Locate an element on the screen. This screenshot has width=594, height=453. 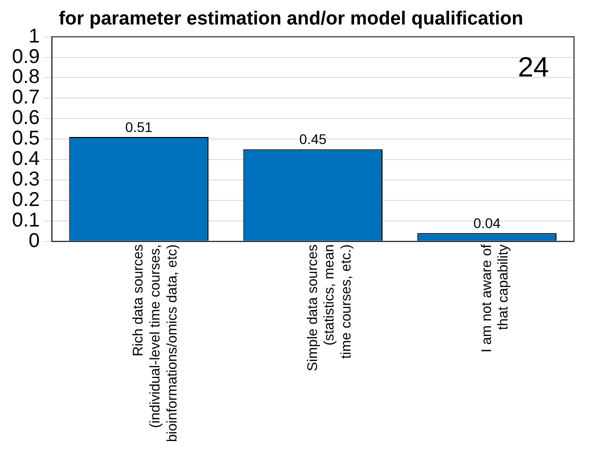
annotation: 24 is located at coordinates (533, 67).